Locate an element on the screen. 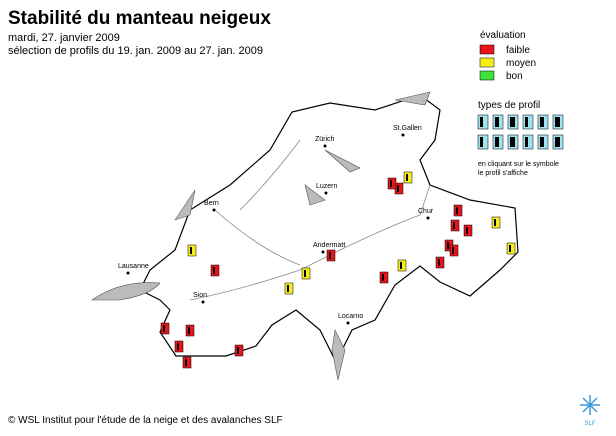 The image size is (616, 436). legend-label: faible is located at coordinates (518, 50).